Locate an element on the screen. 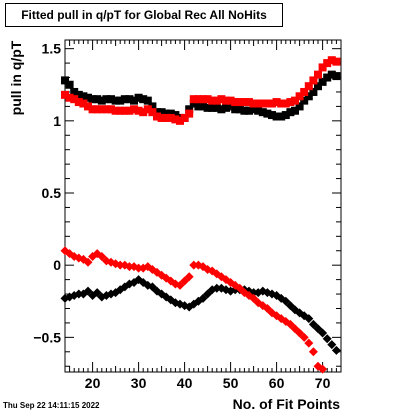 This screenshot has width=400, height=414. x-tick-label: 30 is located at coordinates (139, 383).